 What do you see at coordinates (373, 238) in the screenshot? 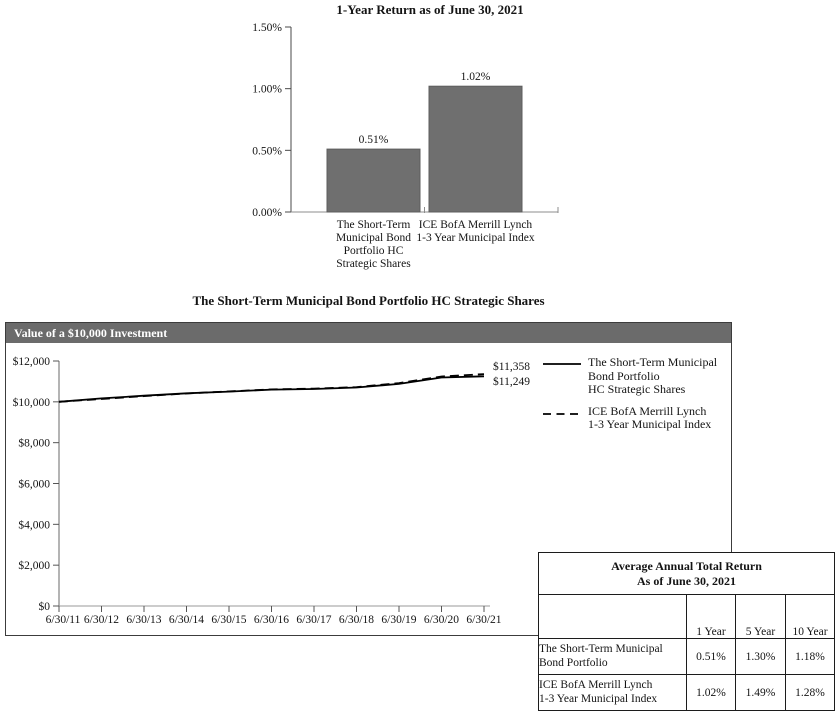
I see `bar-category-label: Municipal Bond` at bounding box center [373, 238].